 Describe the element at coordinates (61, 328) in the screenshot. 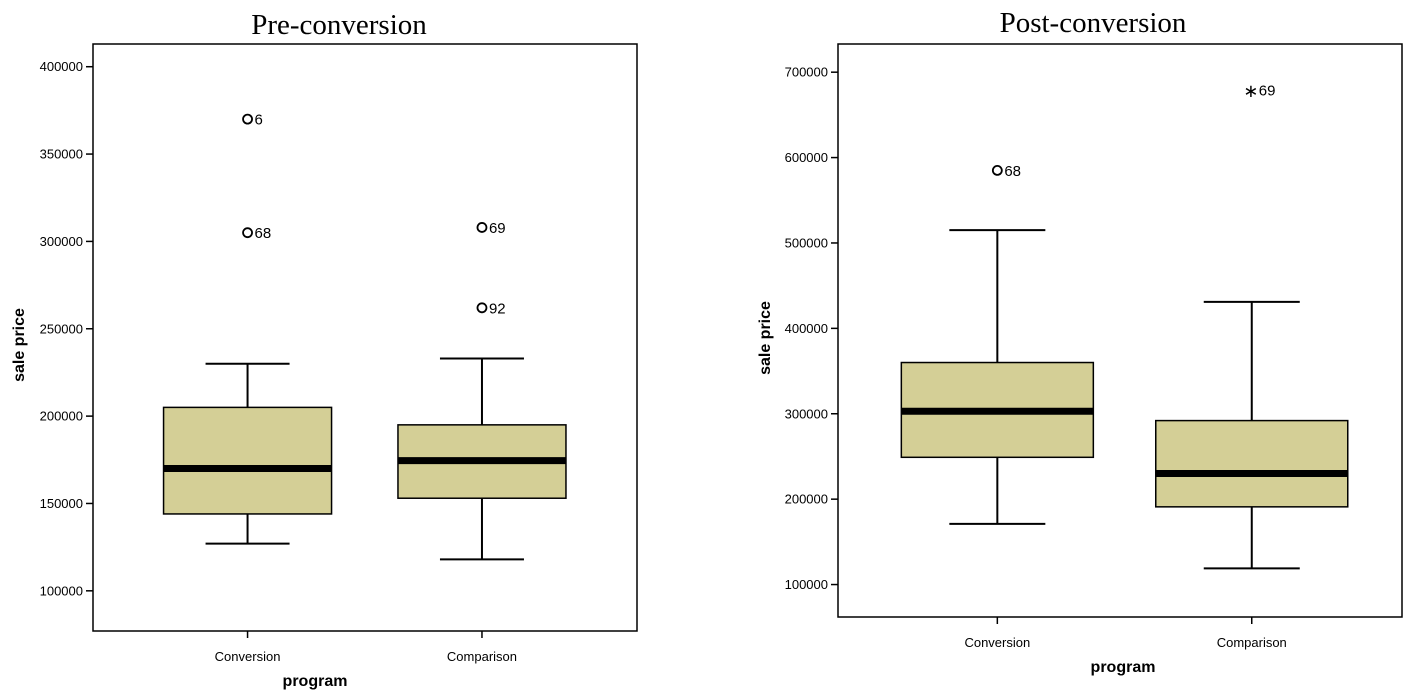

I see `y-tick-label: 250000` at that location.